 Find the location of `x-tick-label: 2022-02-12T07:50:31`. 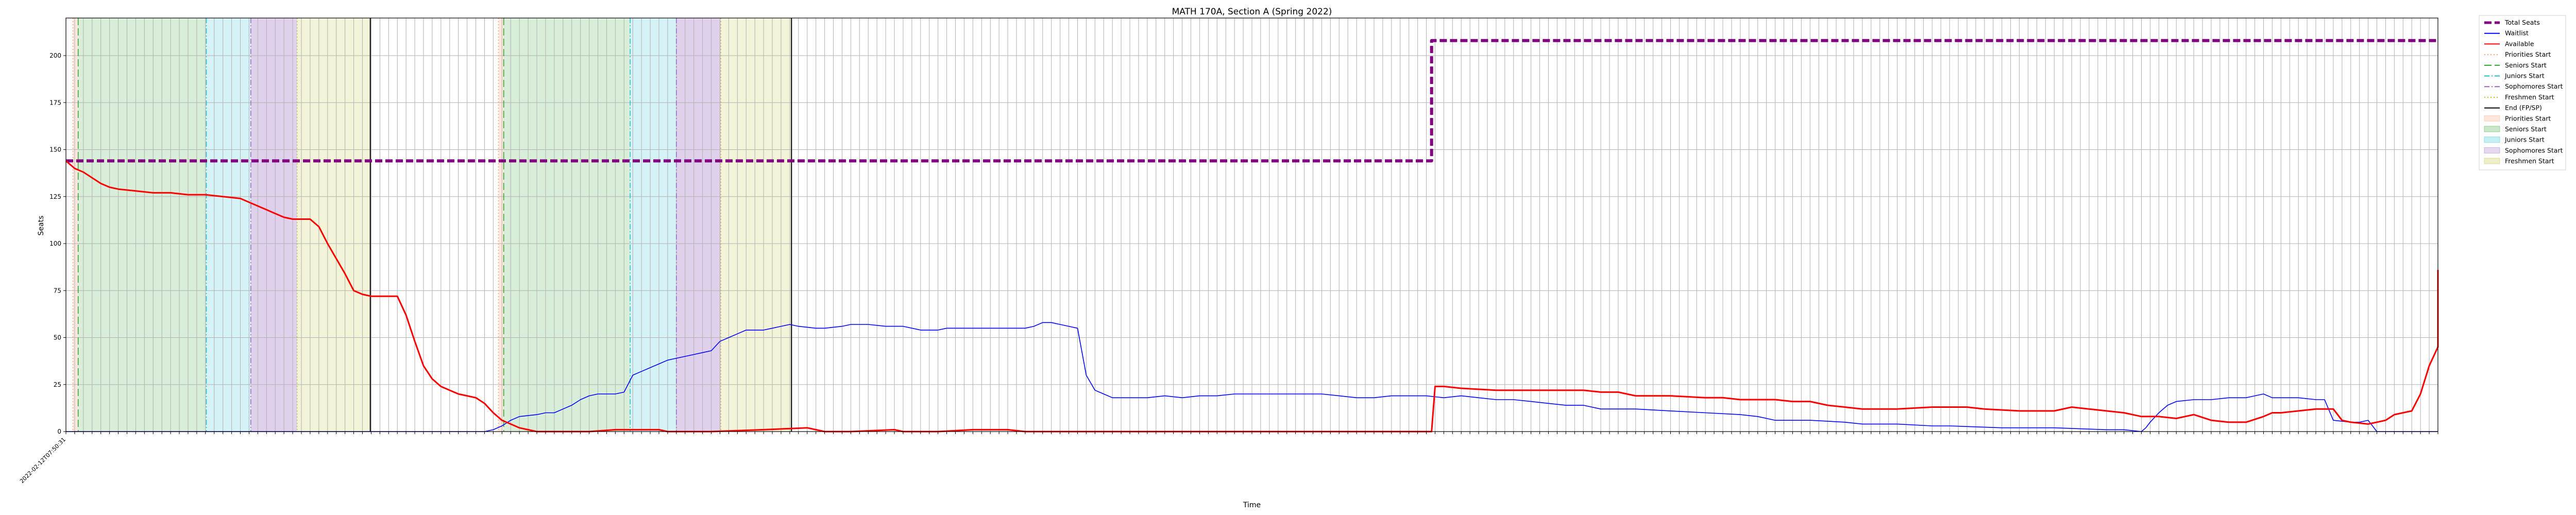

x-tick-label: 2022-02-12T07:50:31 is located at coordinates (43, 460).